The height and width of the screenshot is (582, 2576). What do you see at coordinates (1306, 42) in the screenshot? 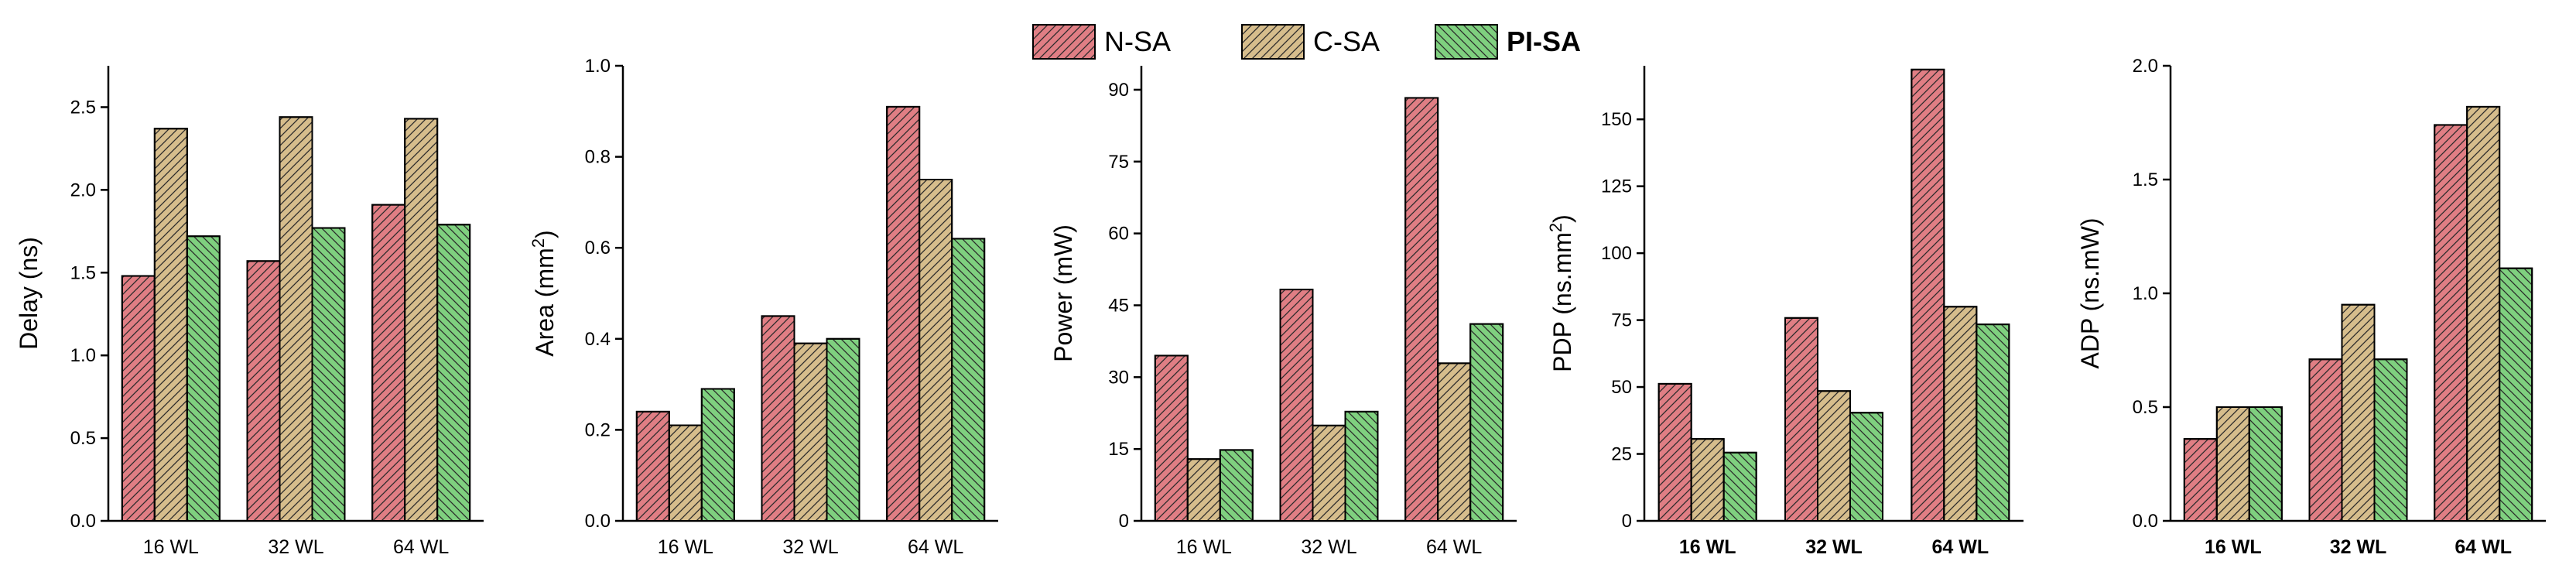
I see `legend: N-SA C-SA PI-SA` at bounding box center [1306, 42].